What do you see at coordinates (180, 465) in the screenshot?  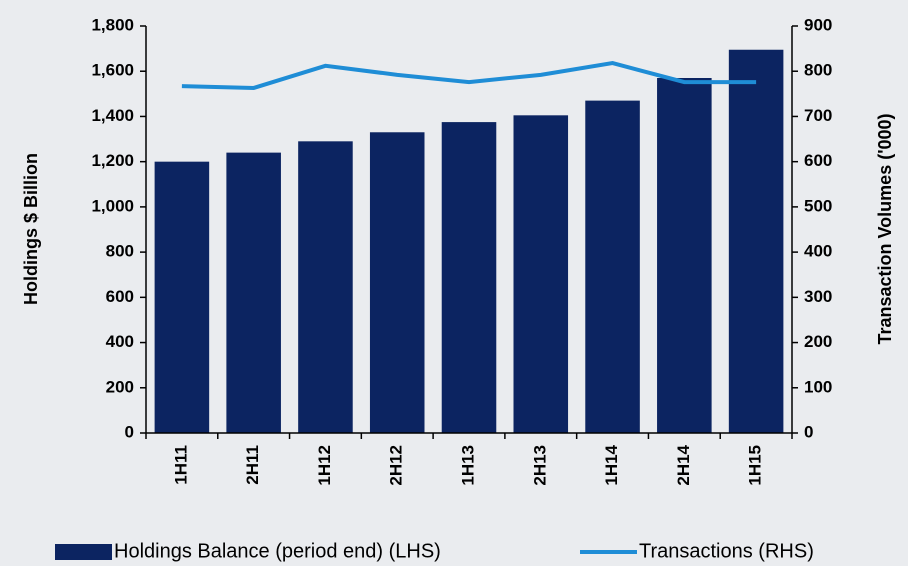 I see `x-tick-label: 1H11` at bounding box center [180, 465].